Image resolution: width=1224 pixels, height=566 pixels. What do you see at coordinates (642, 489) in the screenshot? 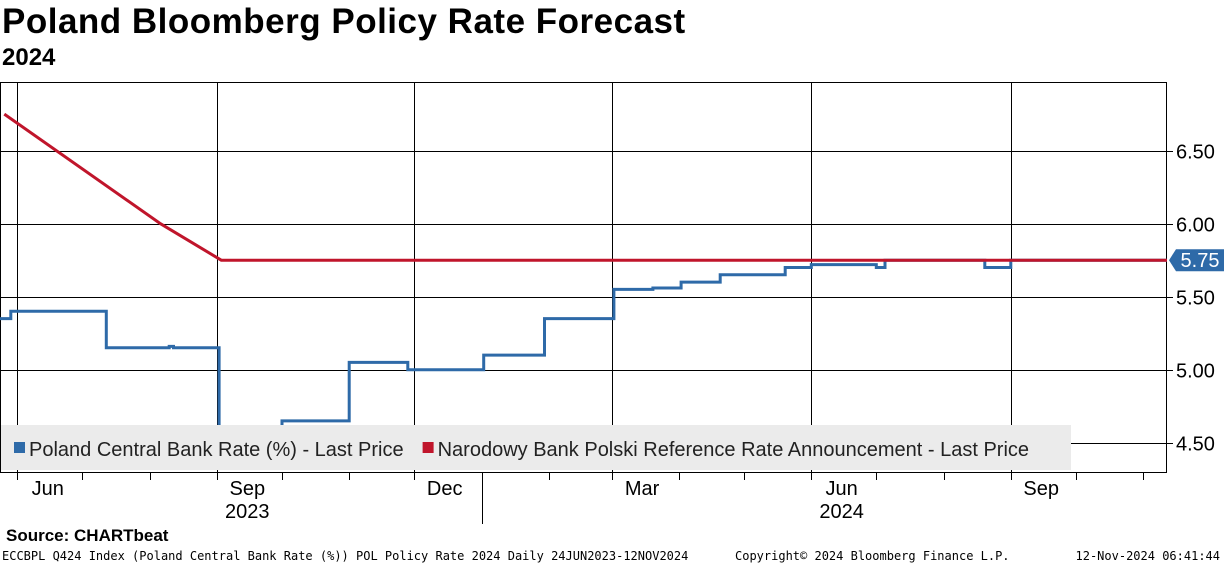
I see `x-tick-label: Mar` at bounding box center [642, 489].